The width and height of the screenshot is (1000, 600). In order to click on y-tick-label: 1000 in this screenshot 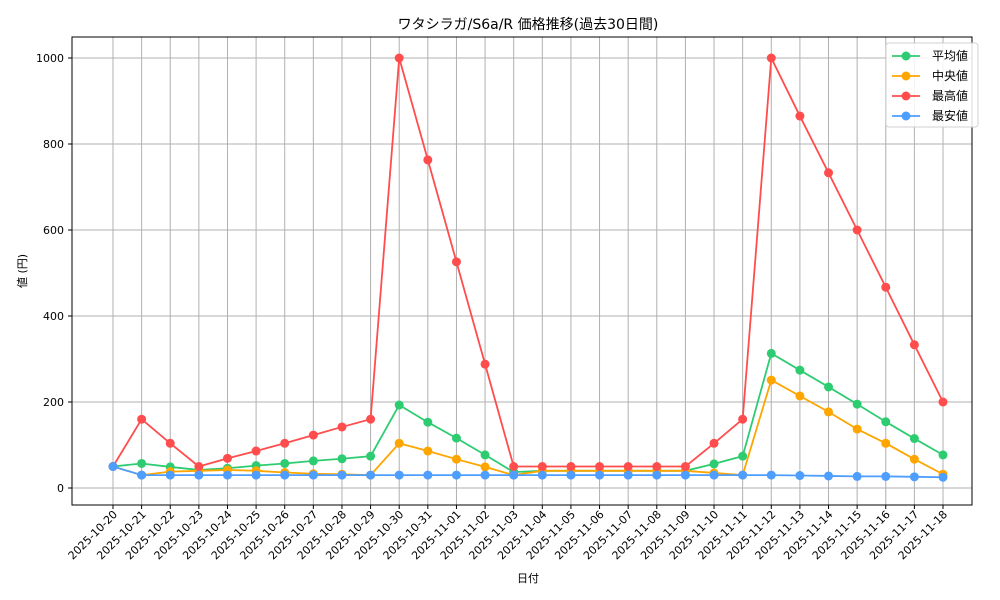, I will do `click(50, 58)`.